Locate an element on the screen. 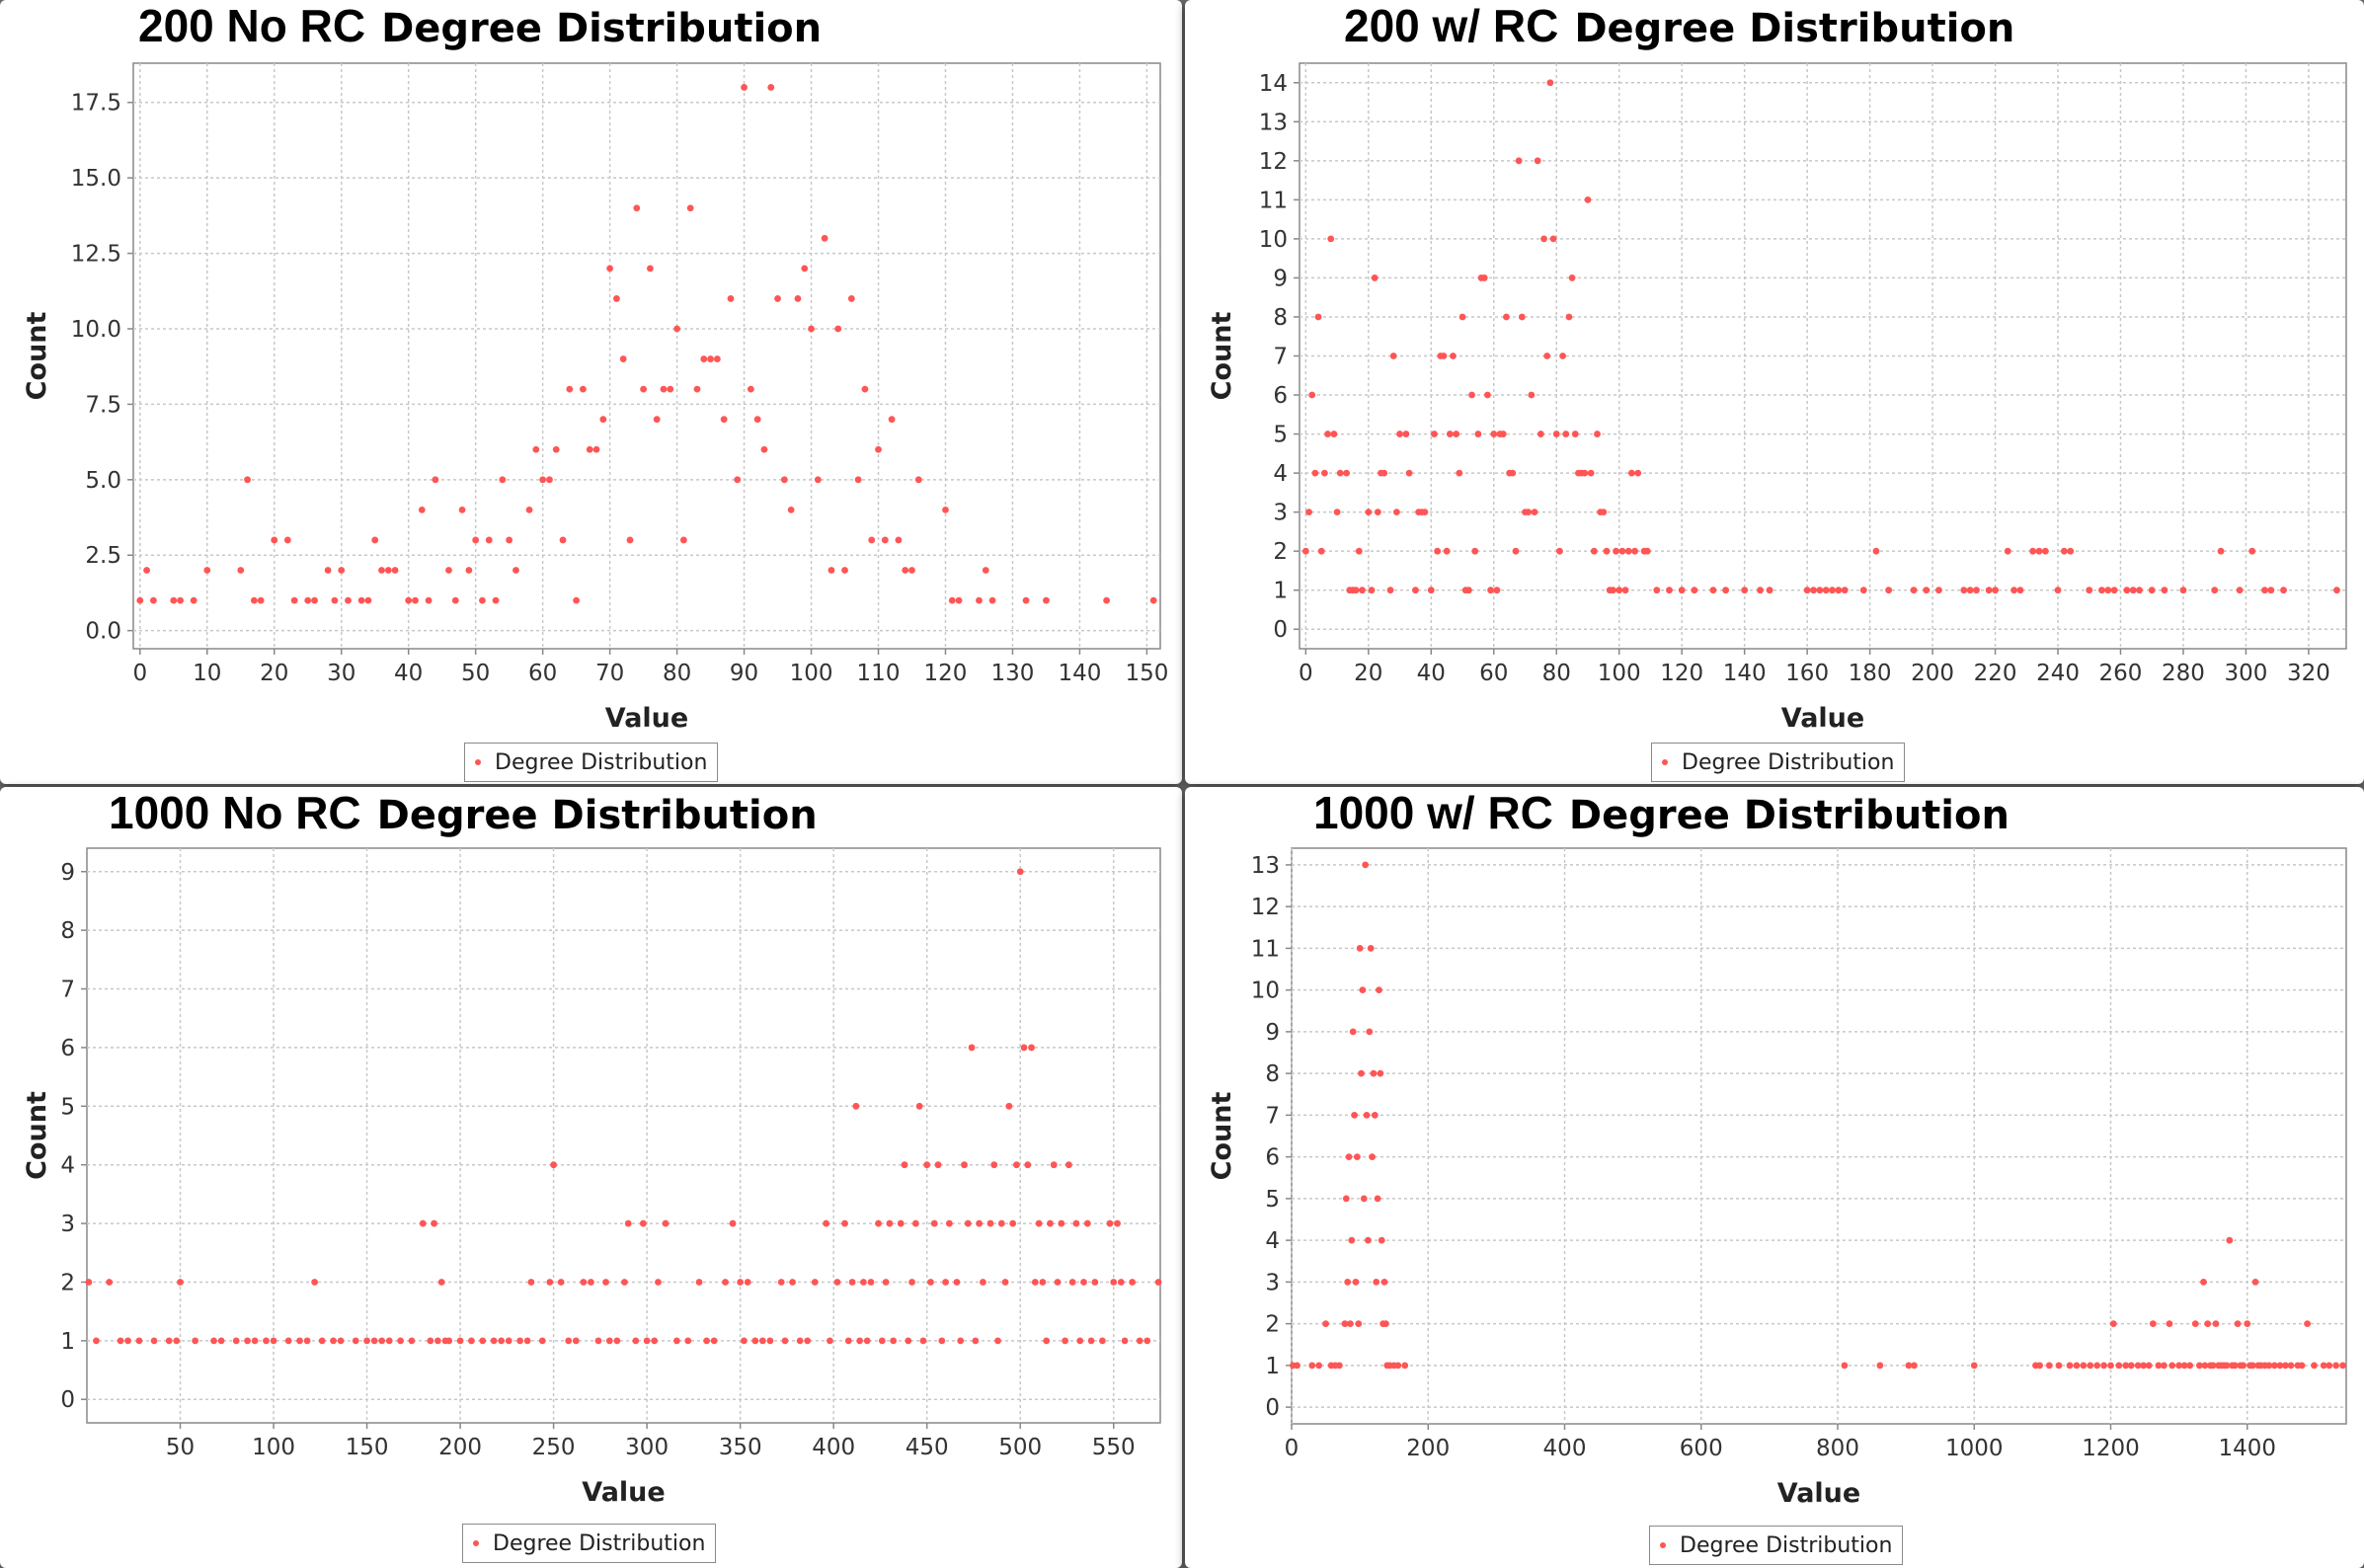 This screenshot has height=1568, width=2364. x-tick-label: 80 is located at coordinates (1556, 673).